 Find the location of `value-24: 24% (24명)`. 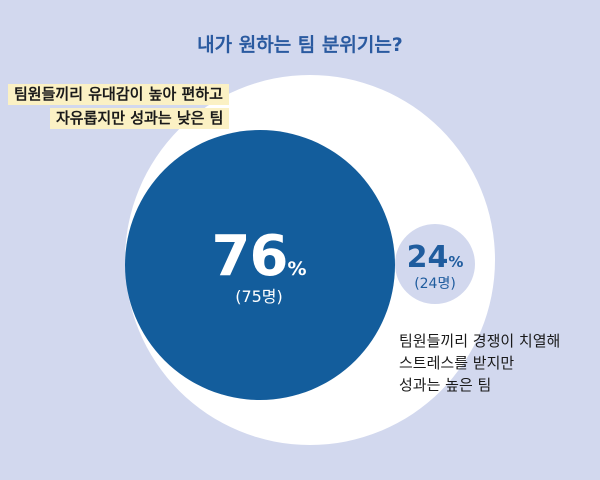

value-24: 24% (24명) is located at coordinates (435, 266).